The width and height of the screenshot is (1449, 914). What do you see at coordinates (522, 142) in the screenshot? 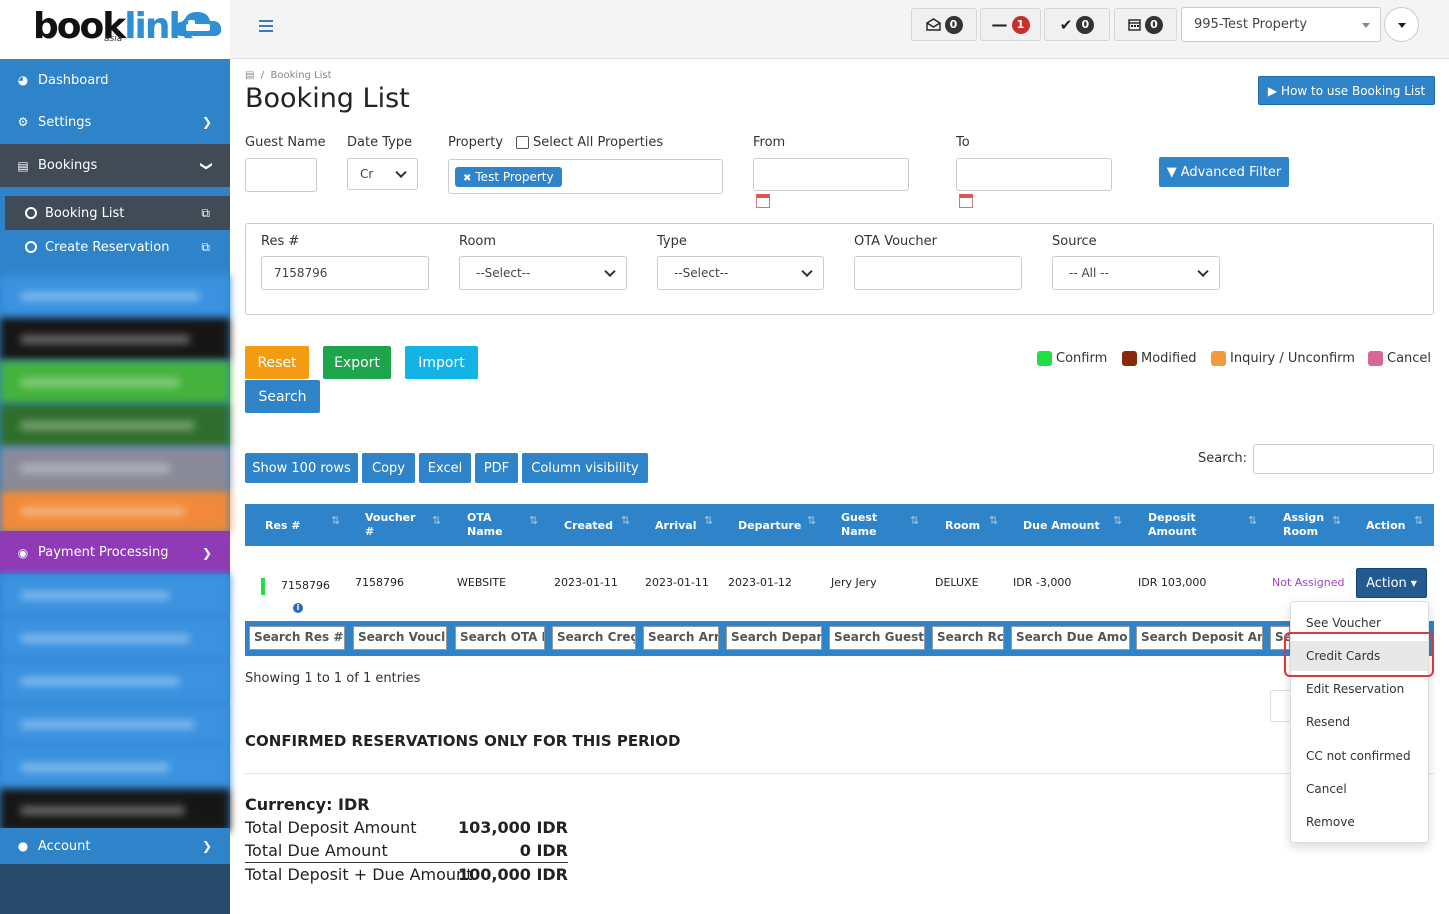
I see `checkbox-box` at bounding box center [522, 142].